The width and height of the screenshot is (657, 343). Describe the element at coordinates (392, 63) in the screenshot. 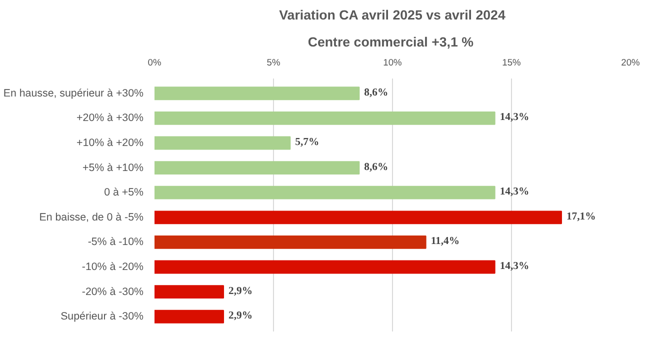

I see `x-tick-label: 10%` at that location.